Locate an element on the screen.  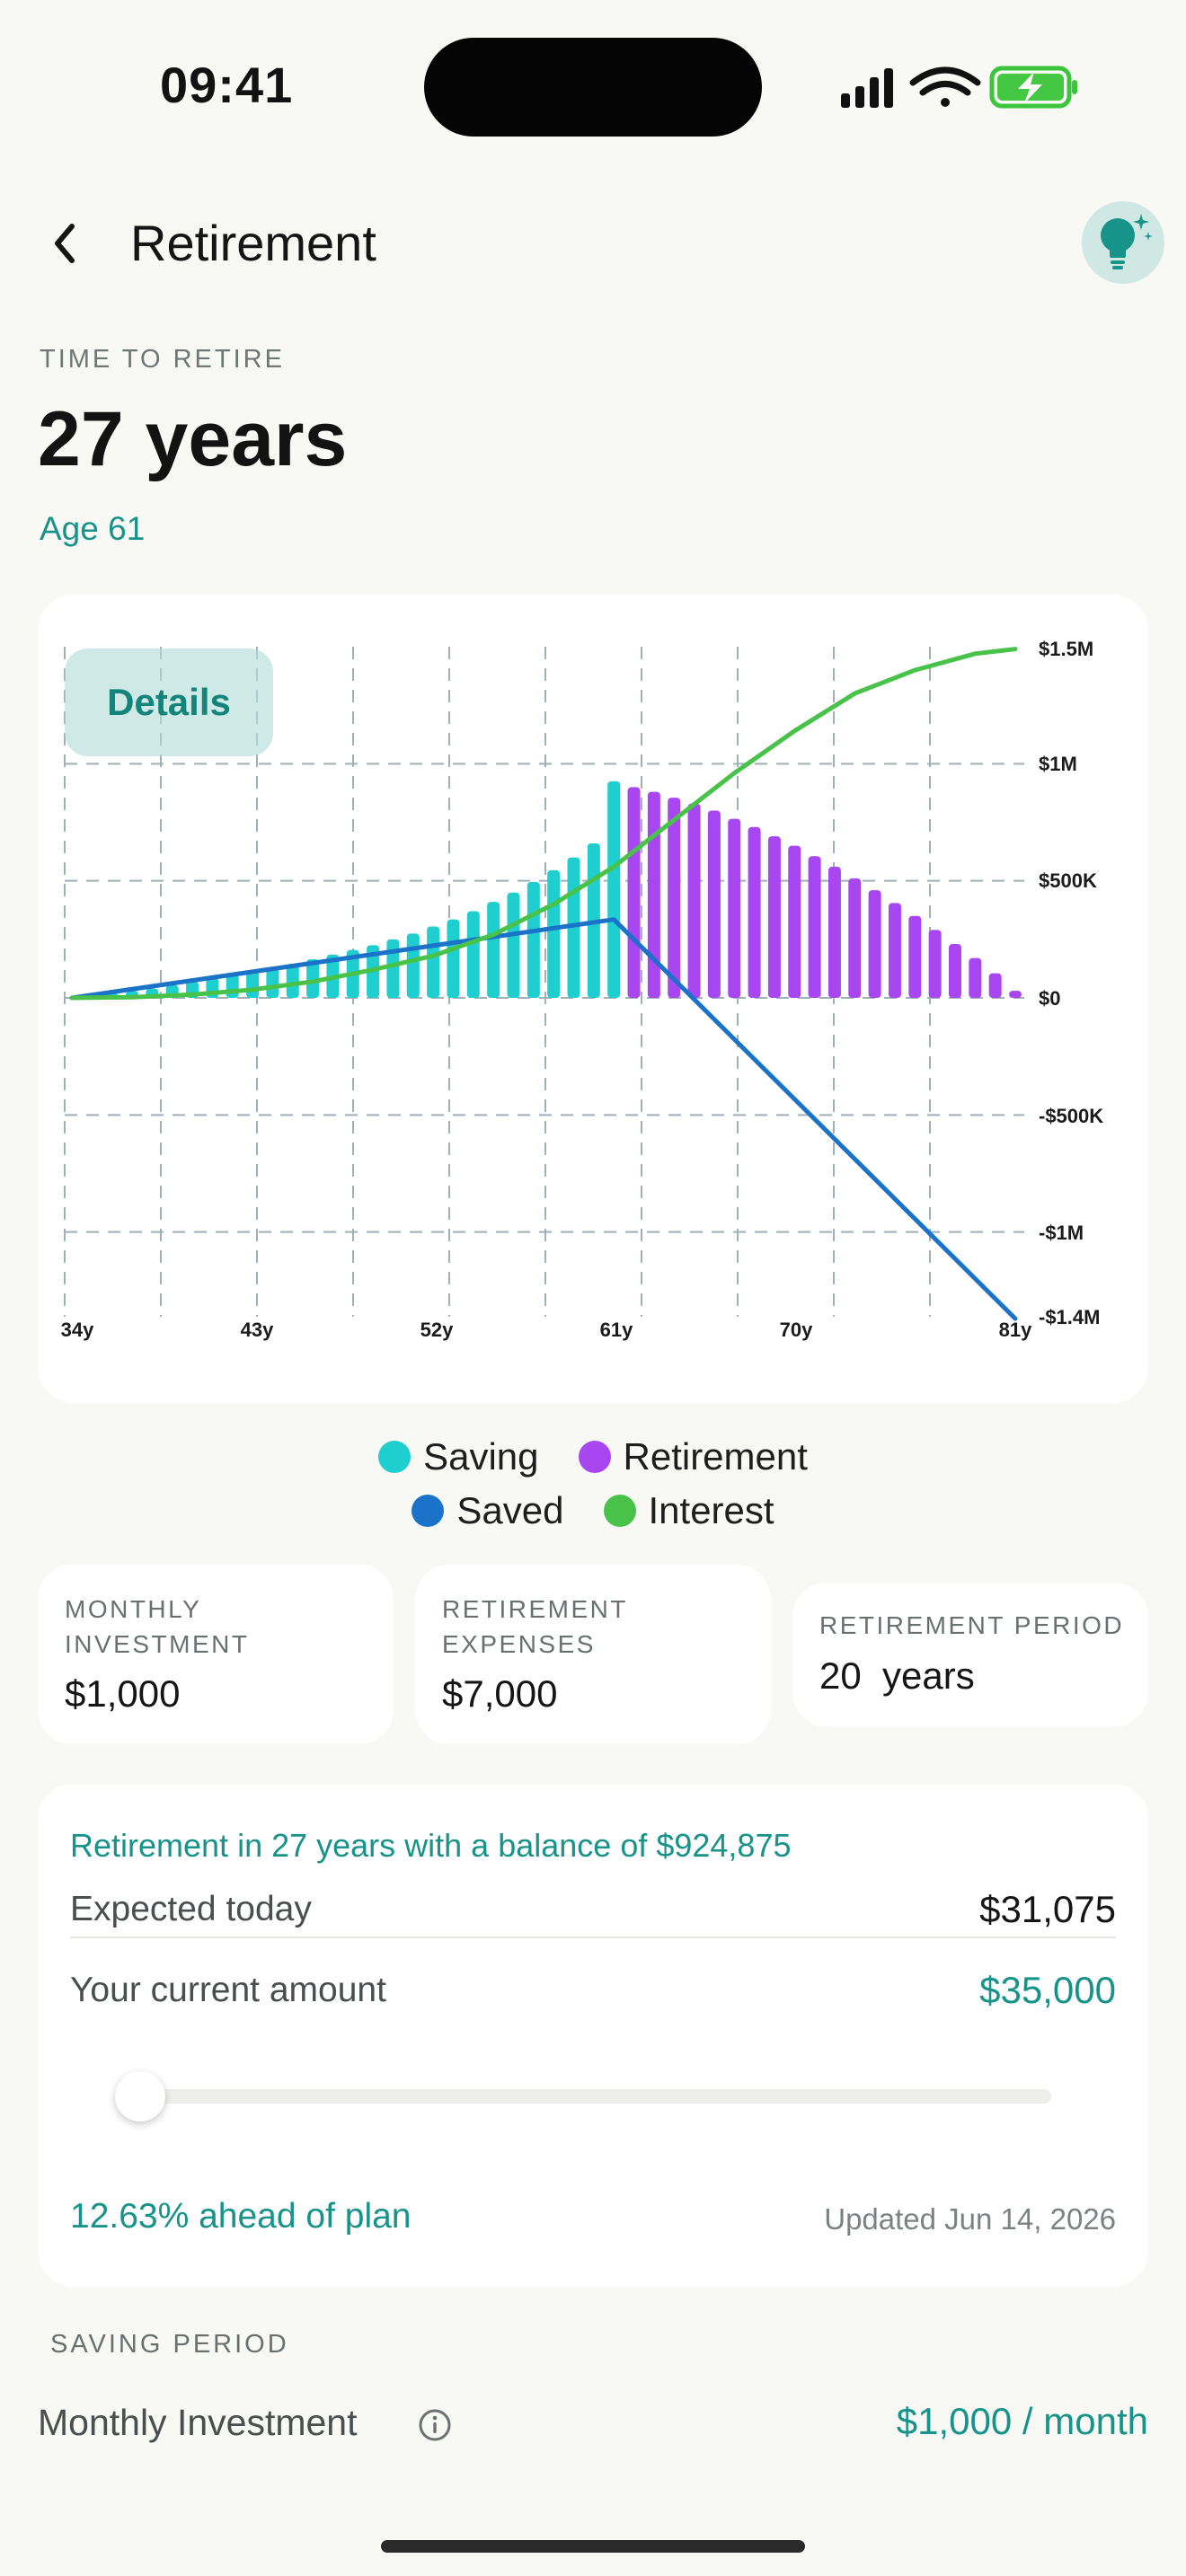
legend-dot-saved is located at coordinates (428, 1511).